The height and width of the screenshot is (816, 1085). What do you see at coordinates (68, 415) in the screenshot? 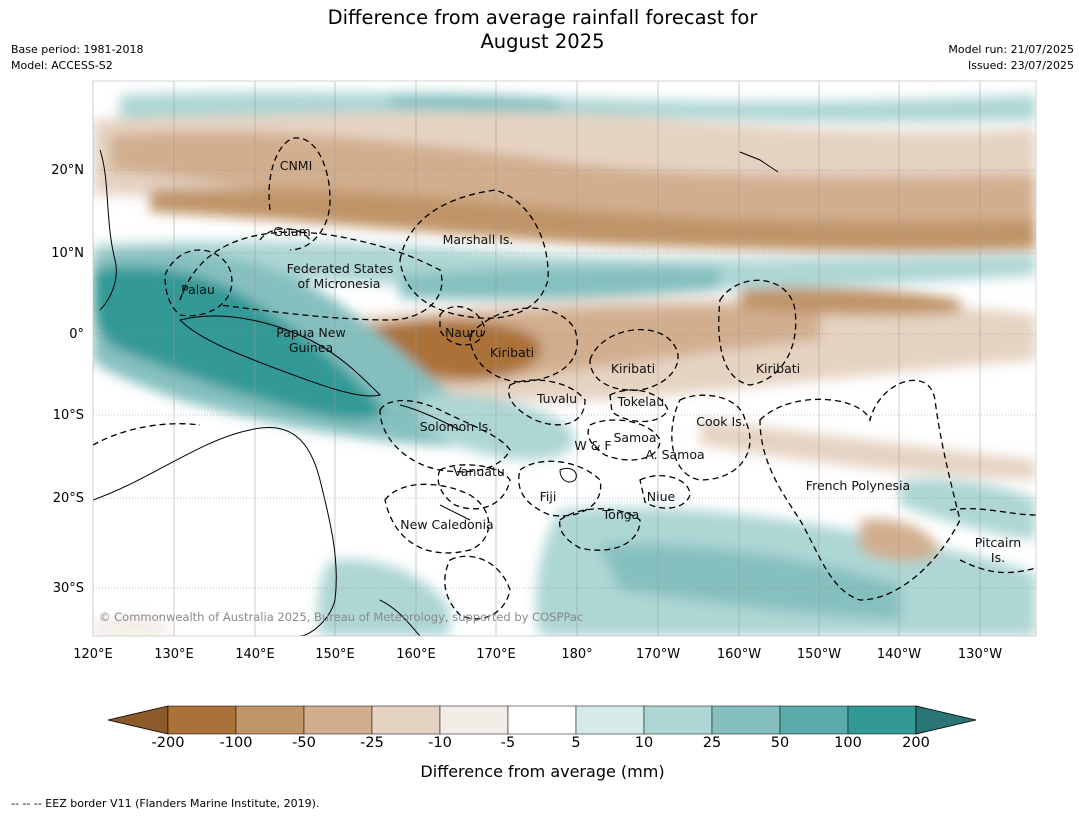
I see `lat-tick-label: 10°S` at bounding box center [68, 415].